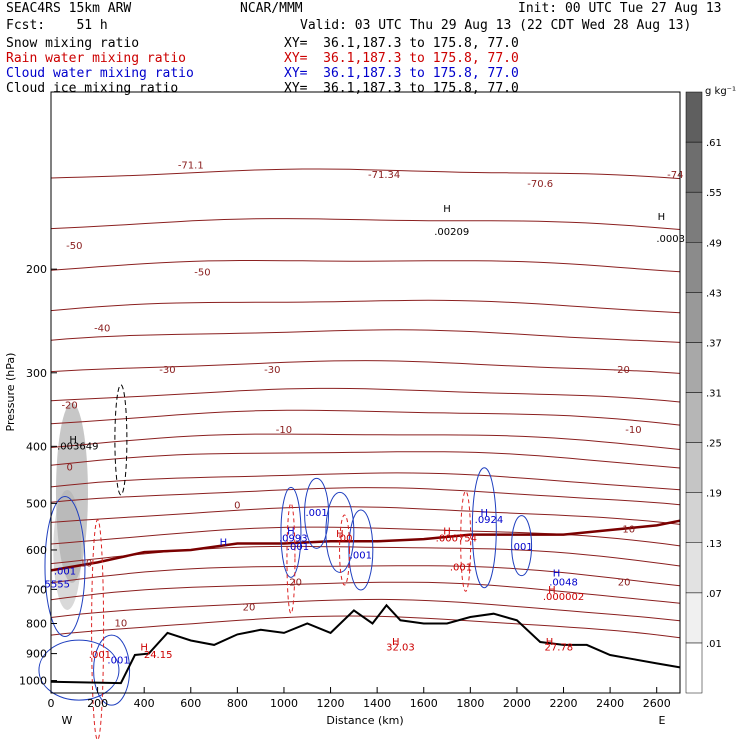  Describe the element at coordinates (67, 549) in the screenshot. I see `snow-shading` at that location.